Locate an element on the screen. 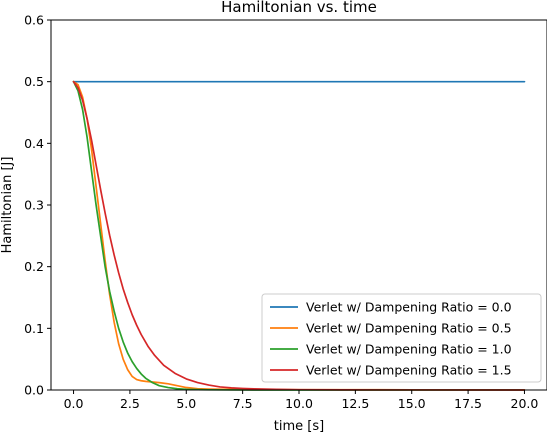 The width and height of the screenshot is (547, 433). y-tick-label: 0.4 is located at coordinates (34, 143).